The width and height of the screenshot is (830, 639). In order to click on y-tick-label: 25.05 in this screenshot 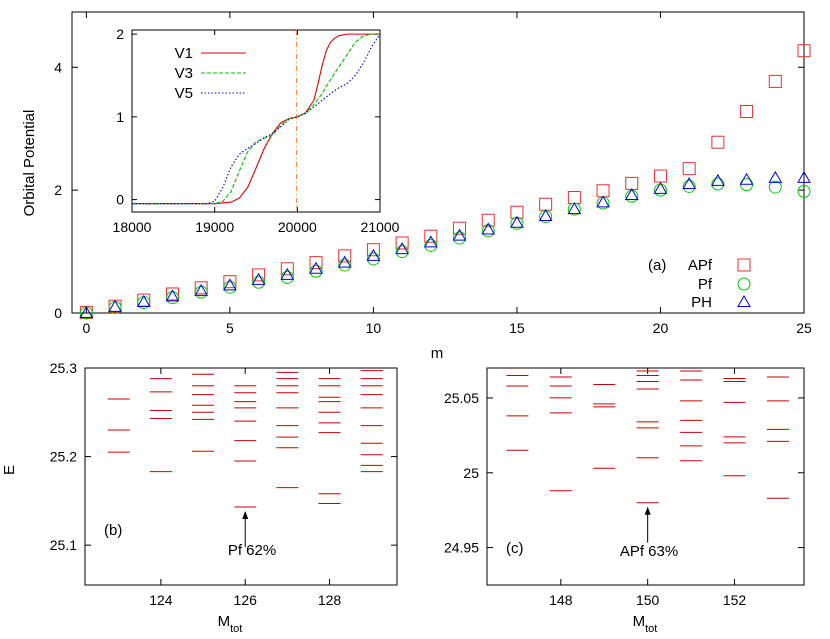, I will do `click(461, 398)`.